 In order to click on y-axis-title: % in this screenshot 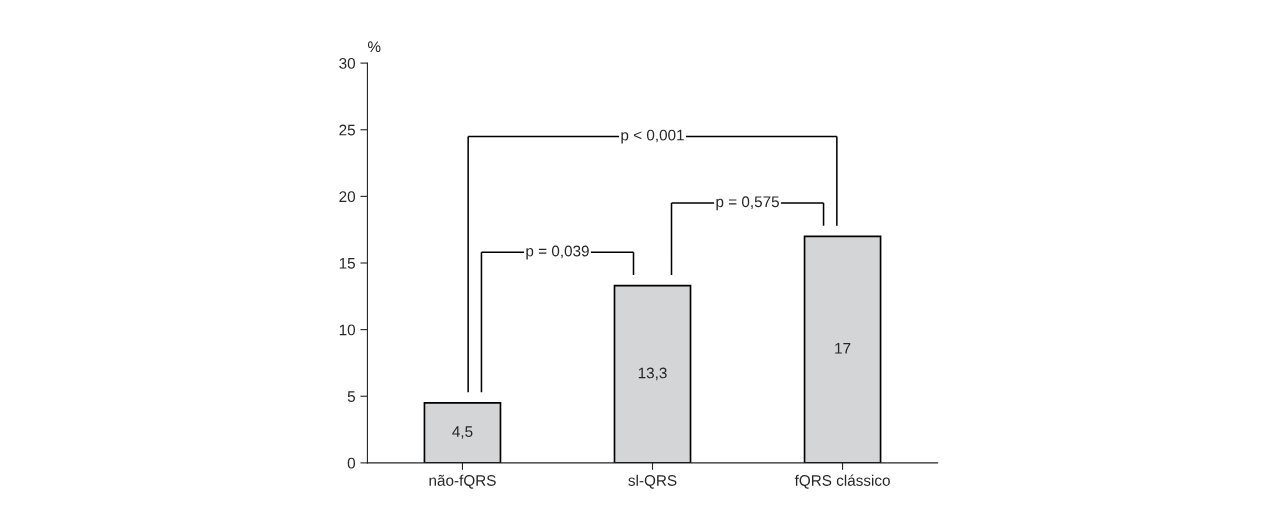, I will do `click(374, 47)`.